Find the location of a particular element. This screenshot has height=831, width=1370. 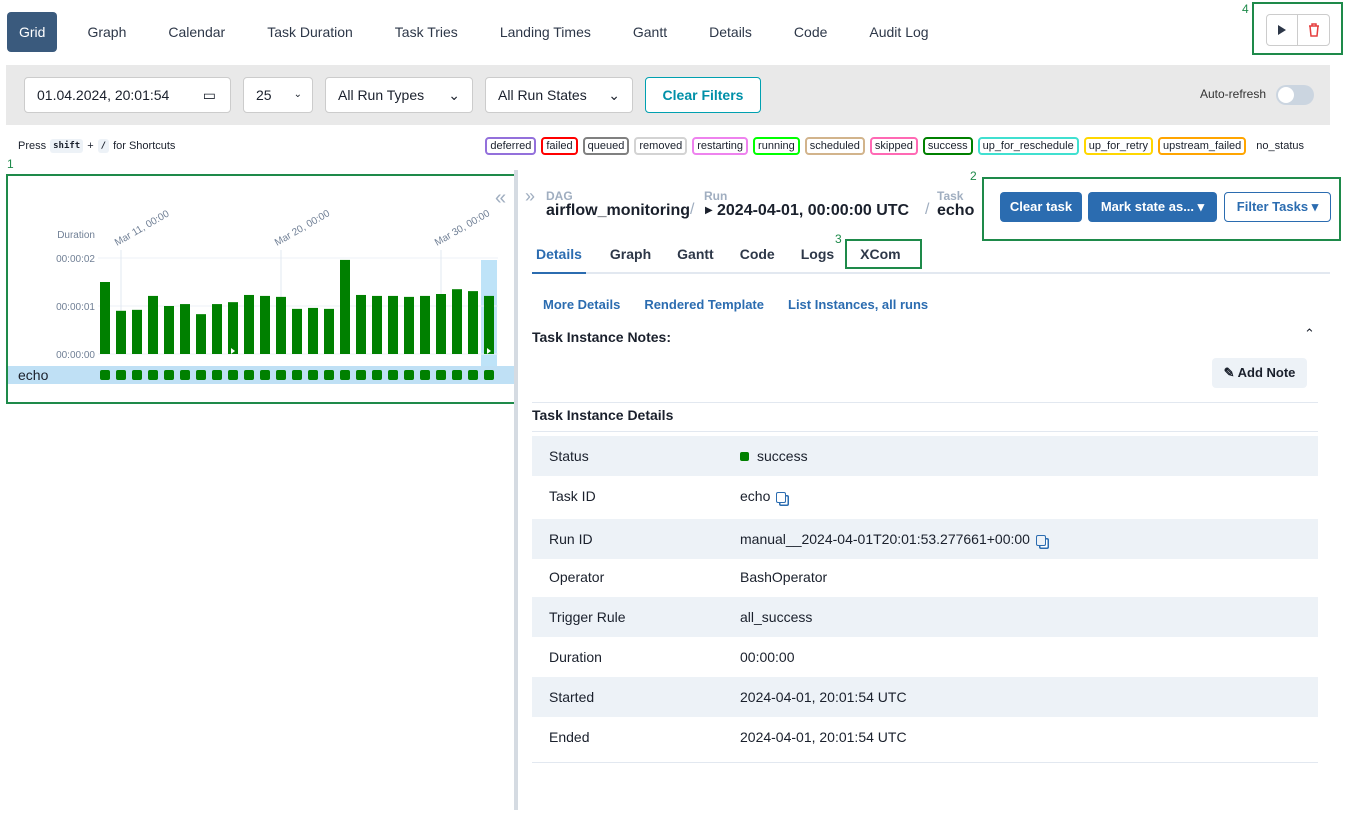

detail-tab: Logs is located at coordinates (817, 254).